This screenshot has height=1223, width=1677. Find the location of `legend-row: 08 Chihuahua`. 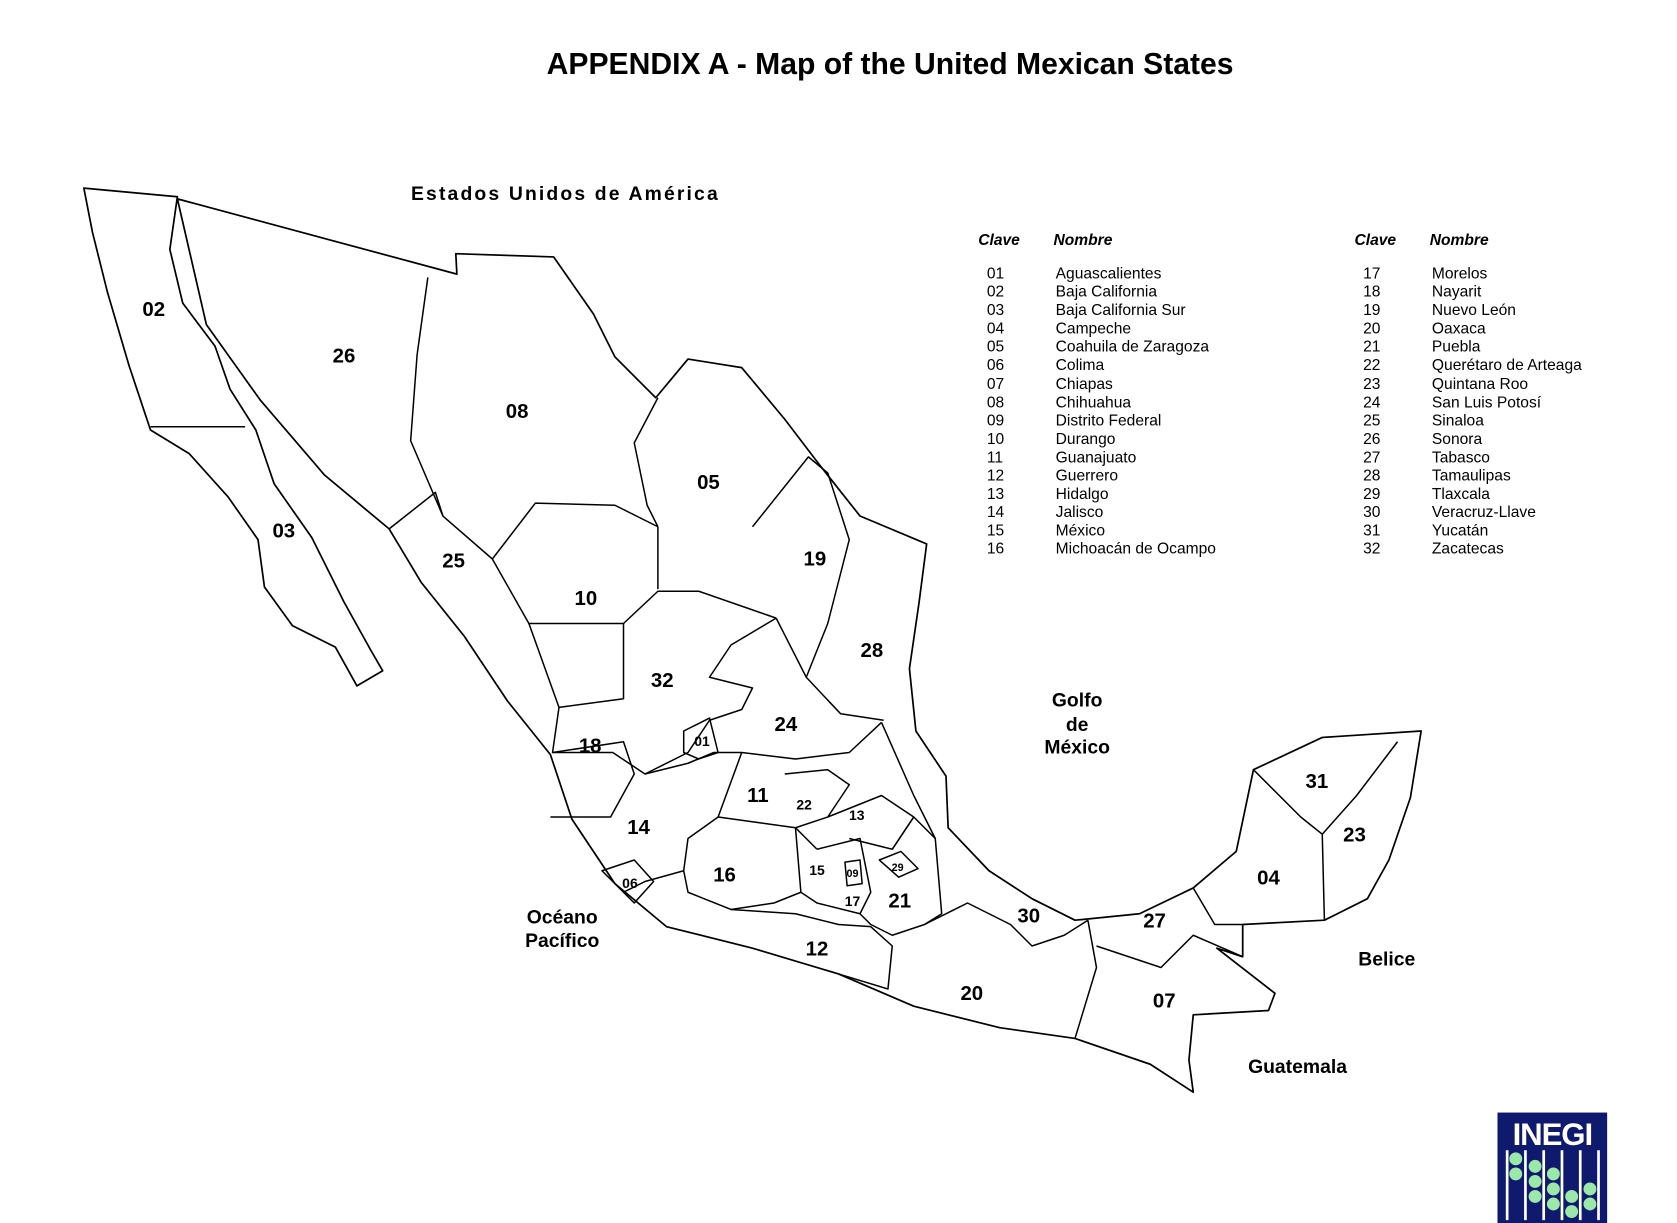

legend-row: 08 Chihuahua is located at coordinates (1150, 403).